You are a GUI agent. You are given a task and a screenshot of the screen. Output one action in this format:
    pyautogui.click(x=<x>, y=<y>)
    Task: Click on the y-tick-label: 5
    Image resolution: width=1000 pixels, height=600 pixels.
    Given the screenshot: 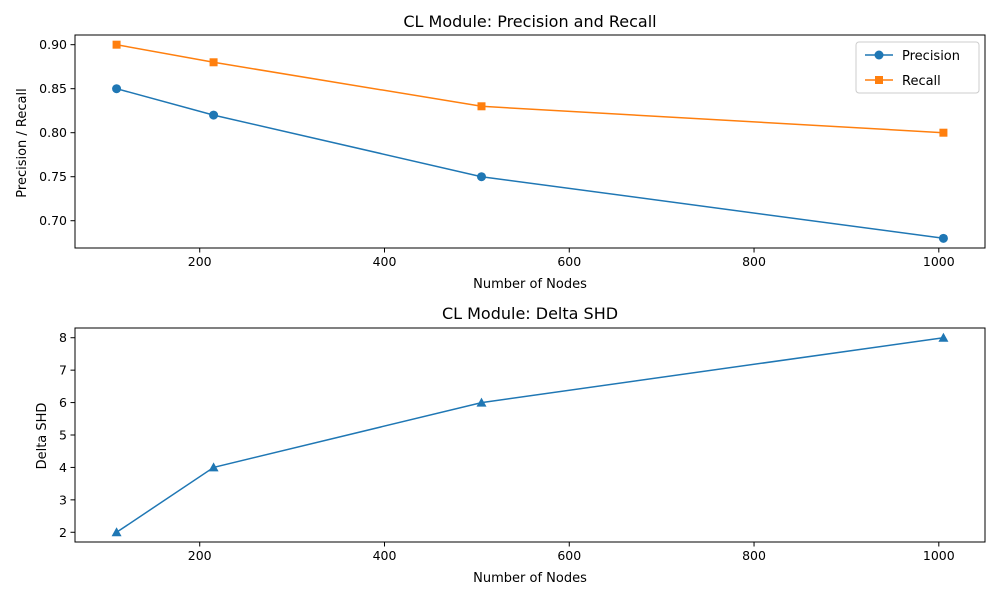 What is the action you would take?
    pyautogui.click(x=63, y=435)
    